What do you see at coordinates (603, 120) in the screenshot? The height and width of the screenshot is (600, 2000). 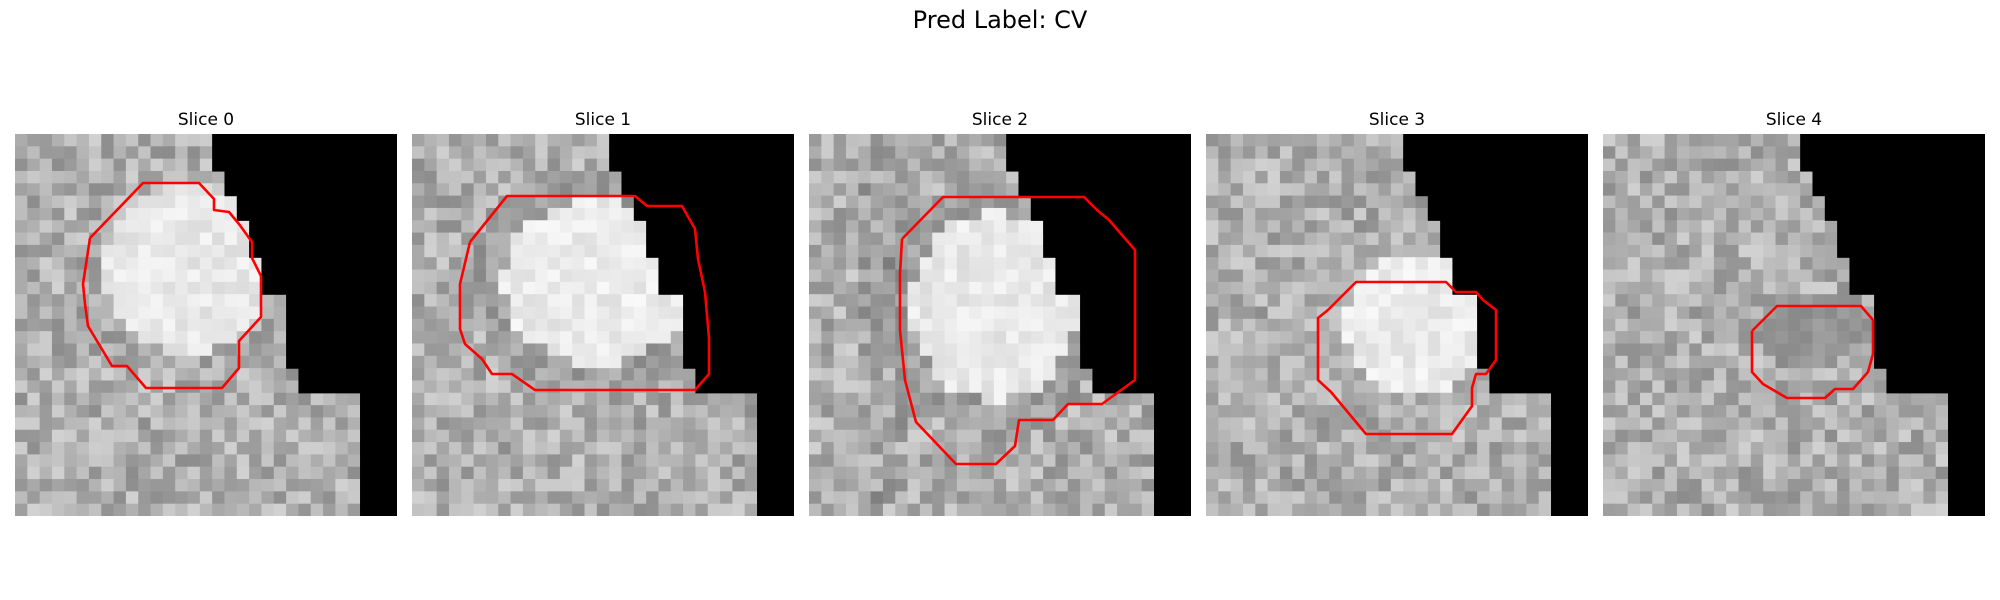 I see `slice-title: Slice 1` at bounding box center [603, 120].